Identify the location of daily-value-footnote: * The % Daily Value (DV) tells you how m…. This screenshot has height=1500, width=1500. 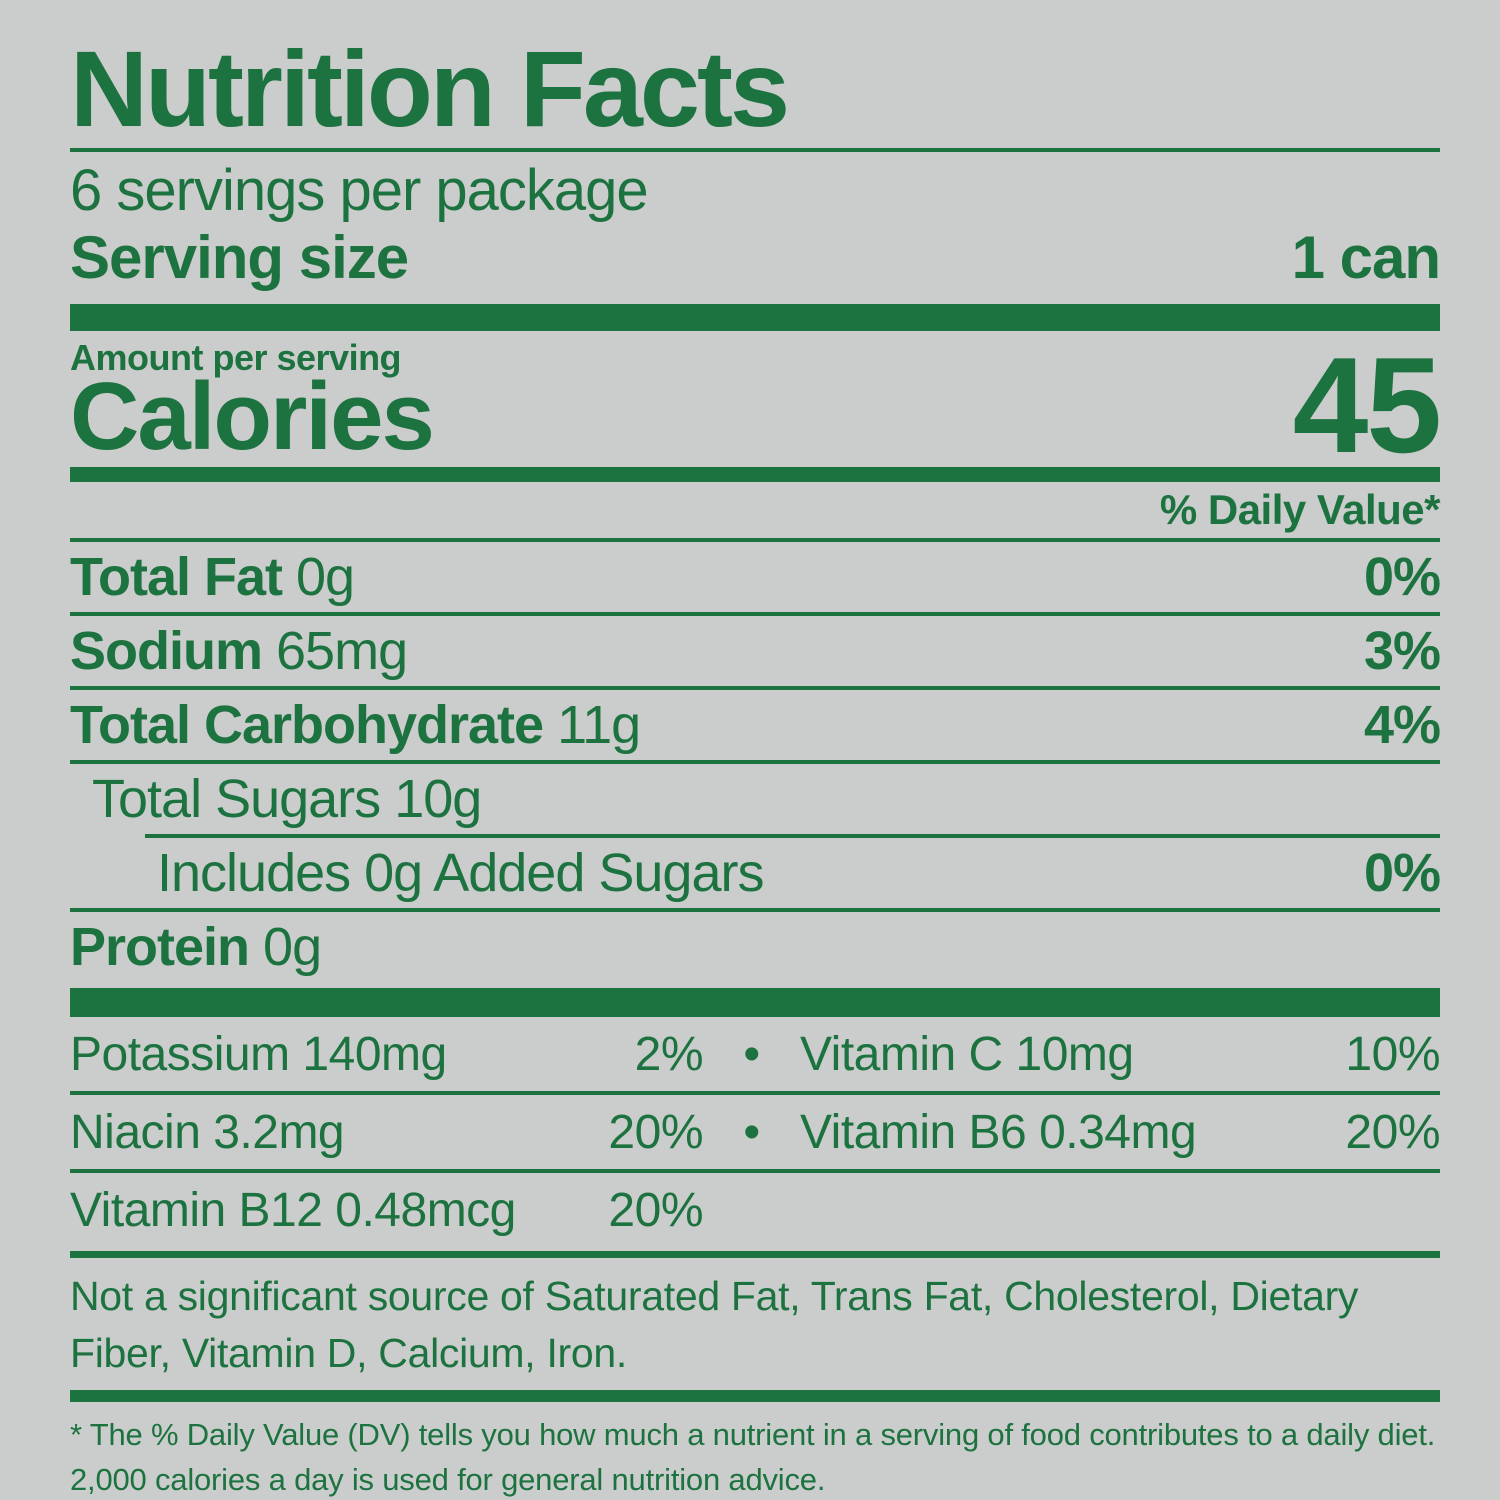
(753, 1457).